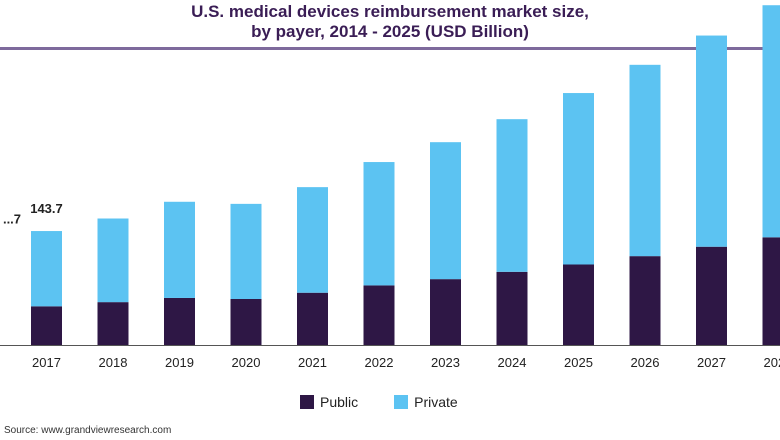 The height and width of the screenshot is (440, 780). I want to click on legend-item-public: Public, so click(329, 402).